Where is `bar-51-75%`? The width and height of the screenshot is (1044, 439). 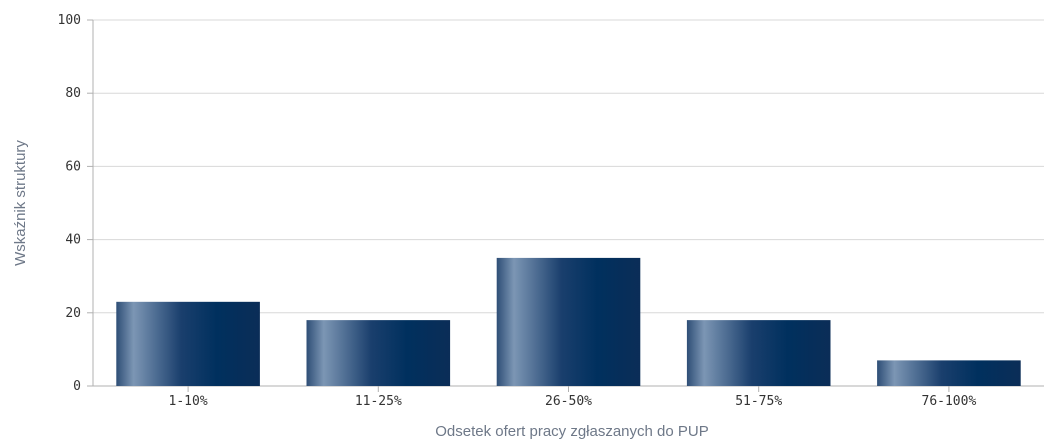
bar-51-75% is located at coordinates (758, 353).